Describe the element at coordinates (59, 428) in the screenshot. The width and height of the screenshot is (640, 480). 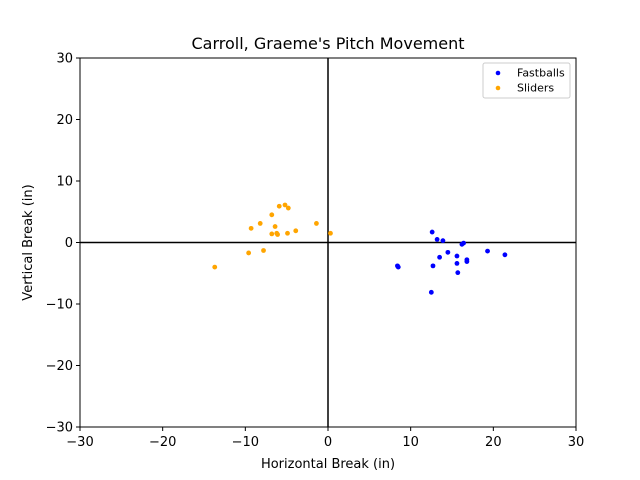
I see `y-tick-label: −30` at that location.